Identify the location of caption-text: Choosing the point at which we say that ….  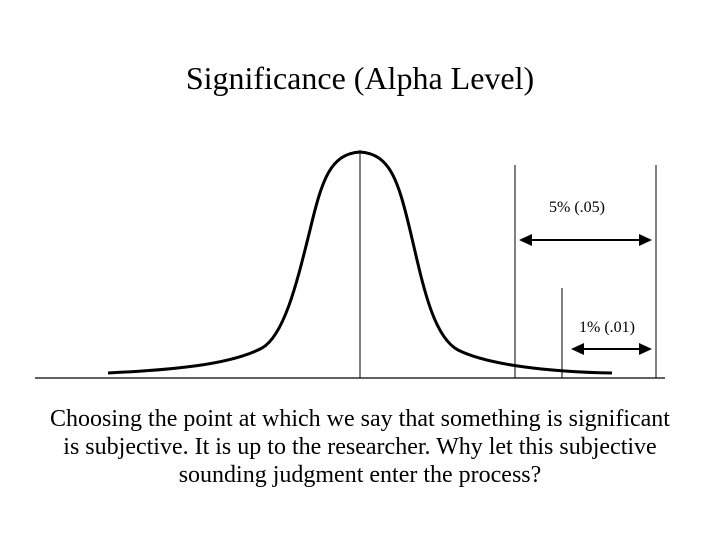
(360, 447).